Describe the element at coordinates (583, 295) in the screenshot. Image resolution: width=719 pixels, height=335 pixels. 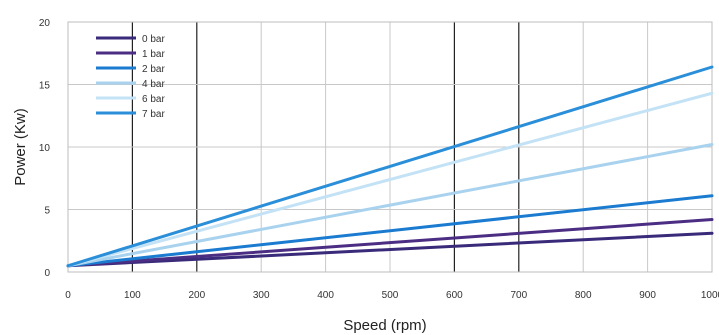
I see `x-tick-label: 800` at that location.